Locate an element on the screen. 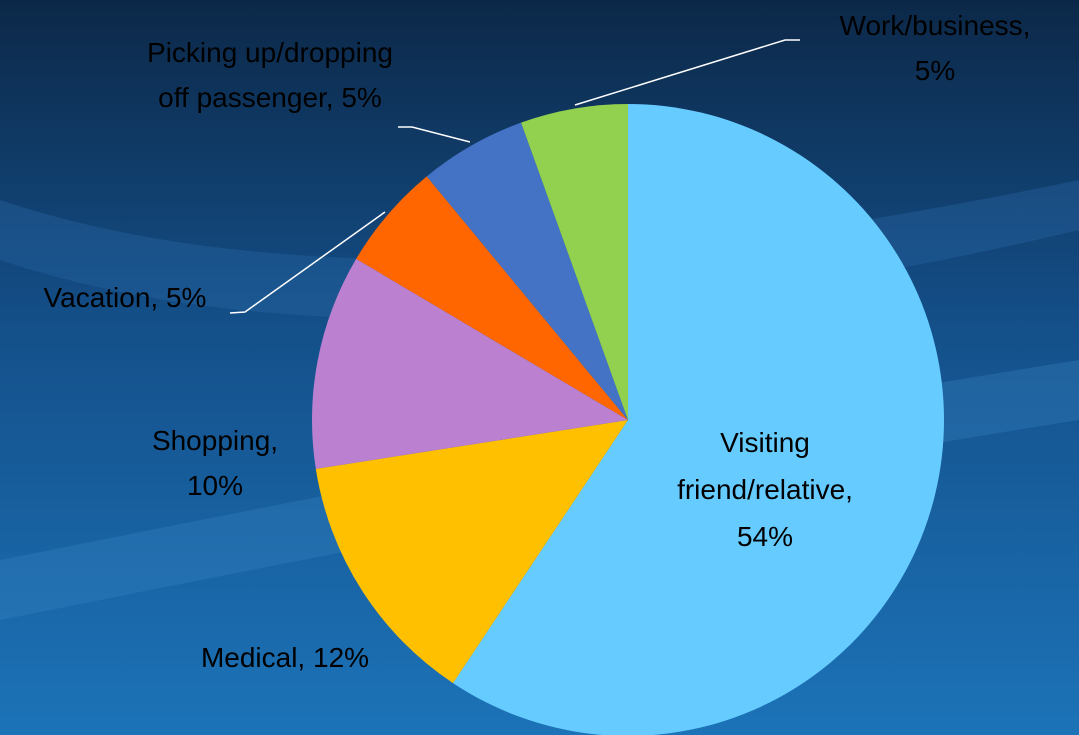 The height and width of the screenshot is (735, 1079). data-label: Picking up/dropping off passenger, 5% is located at coordinates (270, 75).